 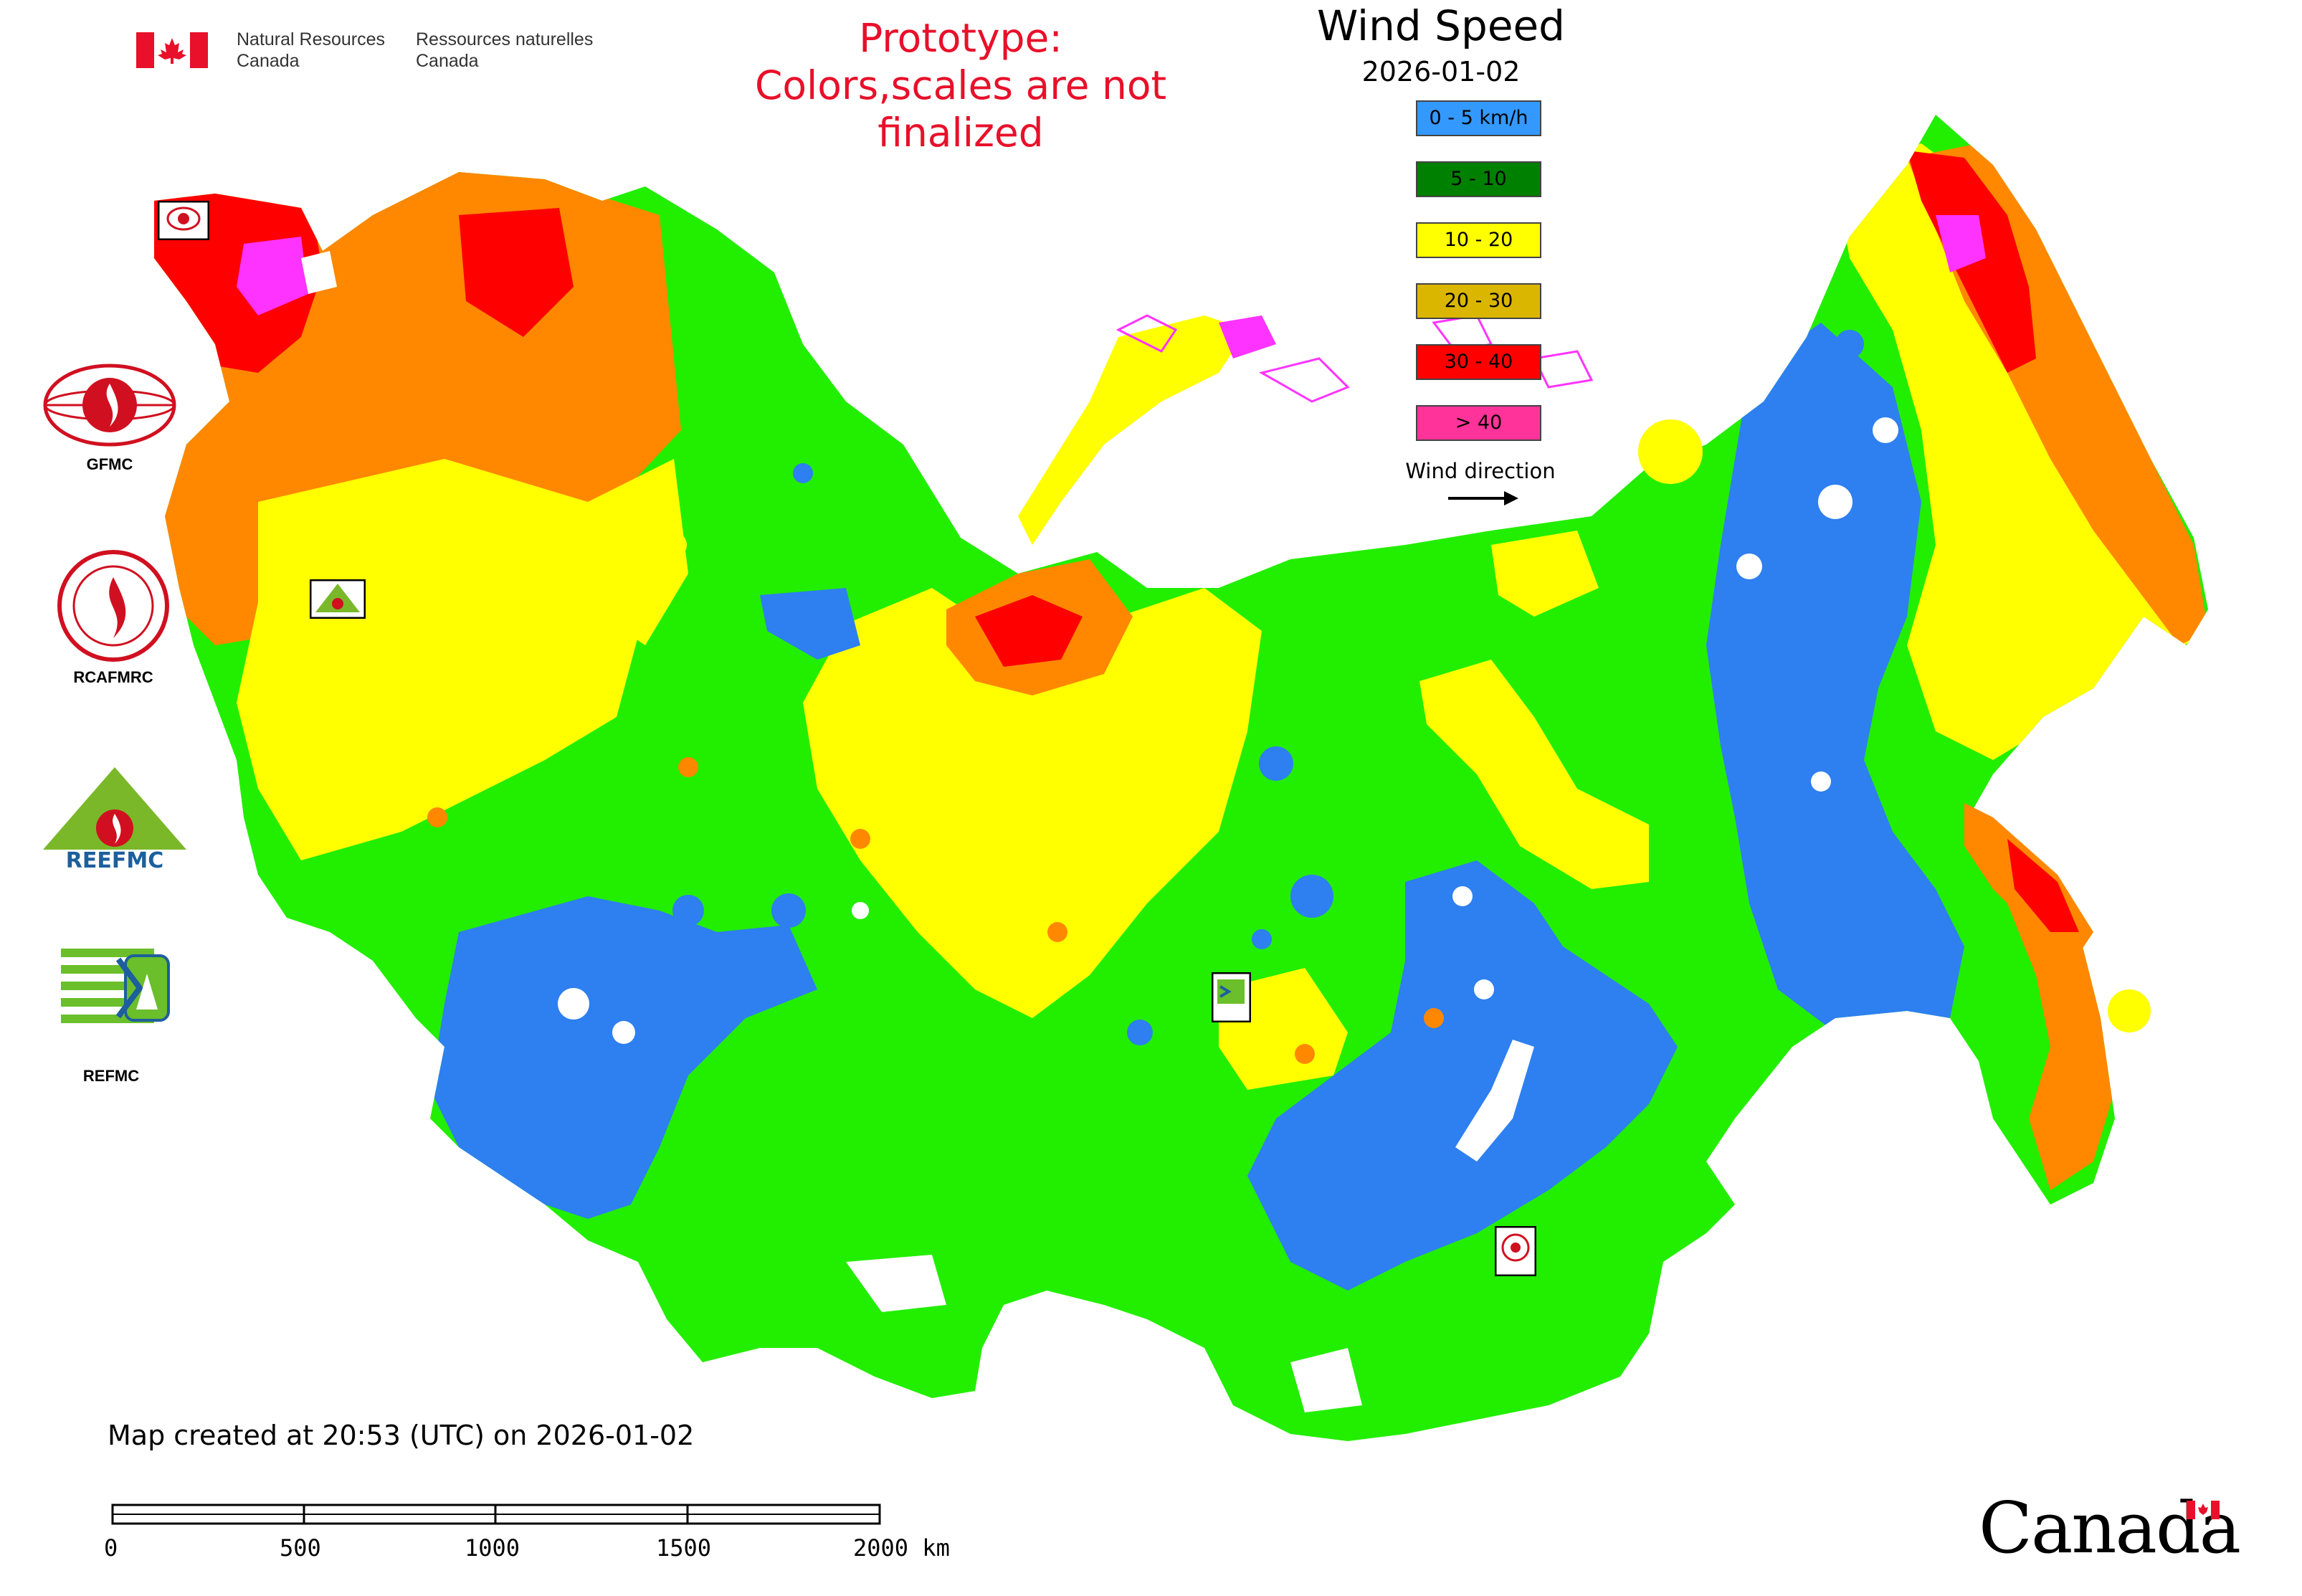 I want to click on zone-extreme-scandinavia, so click(x=273, y=276).